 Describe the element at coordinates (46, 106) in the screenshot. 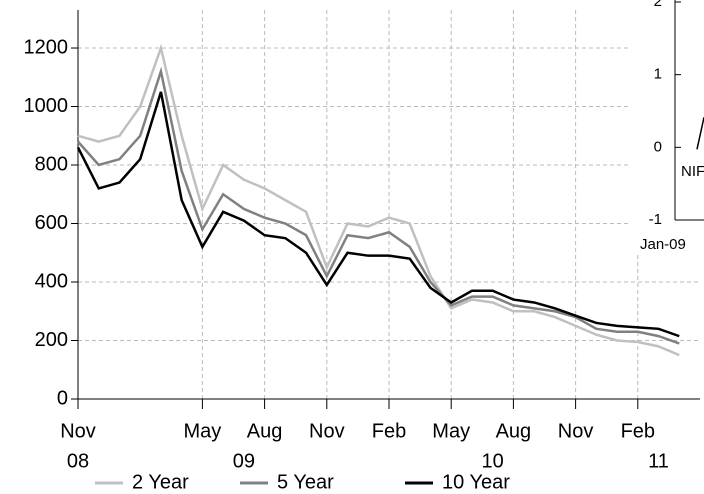

I see `y-tick-label: 1000` at that location.